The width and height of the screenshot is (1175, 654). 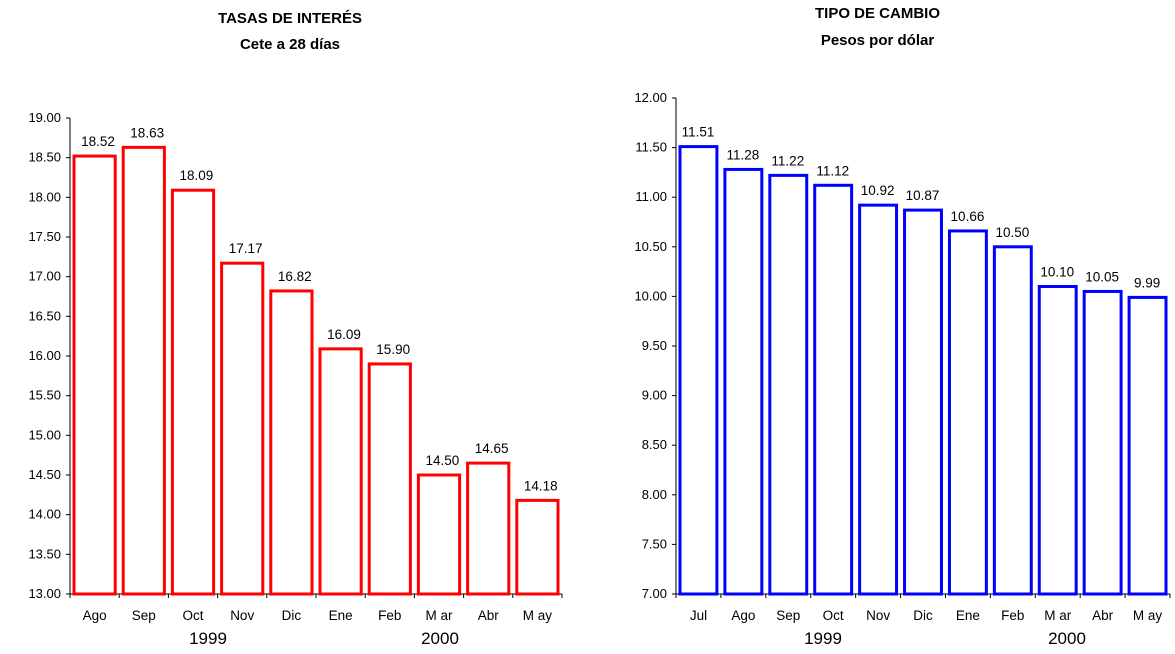 What do you see at coordinates (44, 553) in the screenshot?
I see `y-tick-label: 13.50` at bounding box center [44, 553].